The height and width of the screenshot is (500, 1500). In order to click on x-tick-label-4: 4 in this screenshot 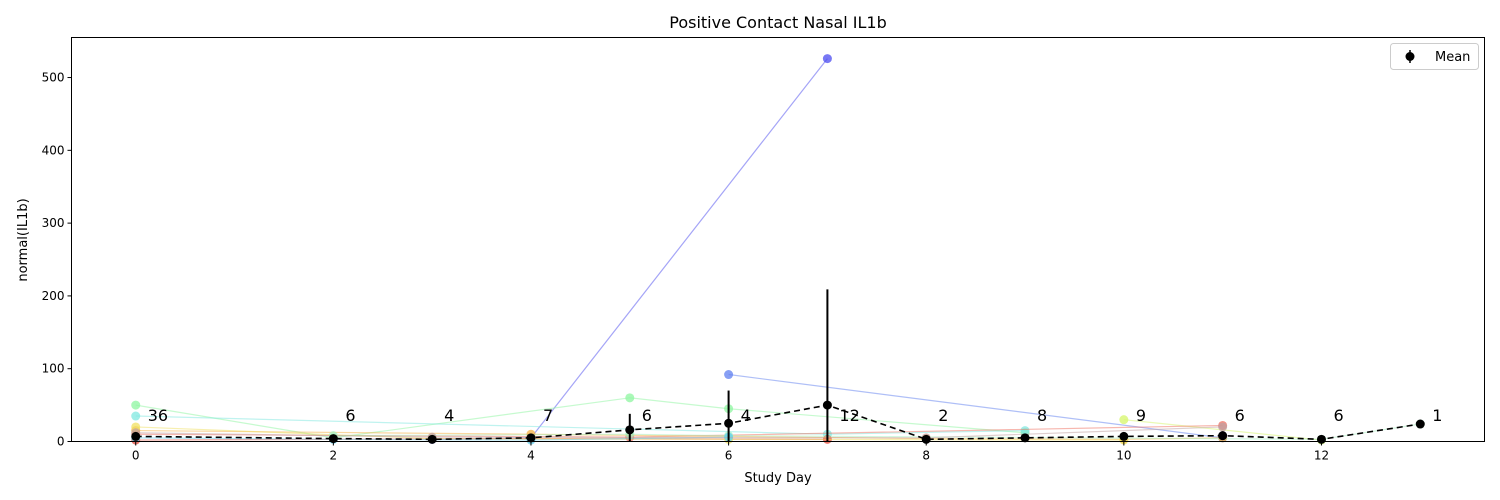, I will do `click(531, 456)`.